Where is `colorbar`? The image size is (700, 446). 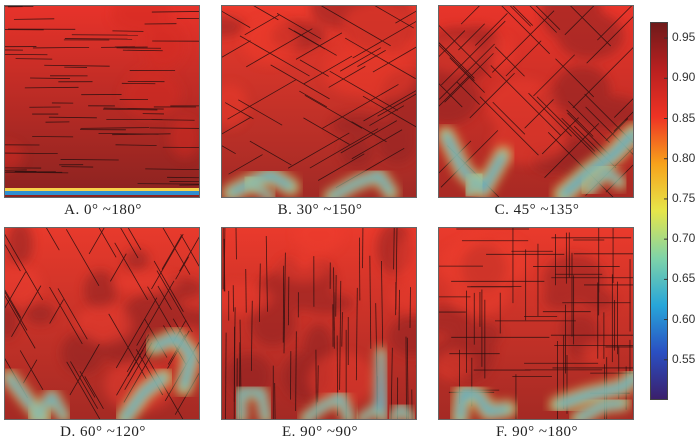
colorbar is located at coordinates (659, 211).